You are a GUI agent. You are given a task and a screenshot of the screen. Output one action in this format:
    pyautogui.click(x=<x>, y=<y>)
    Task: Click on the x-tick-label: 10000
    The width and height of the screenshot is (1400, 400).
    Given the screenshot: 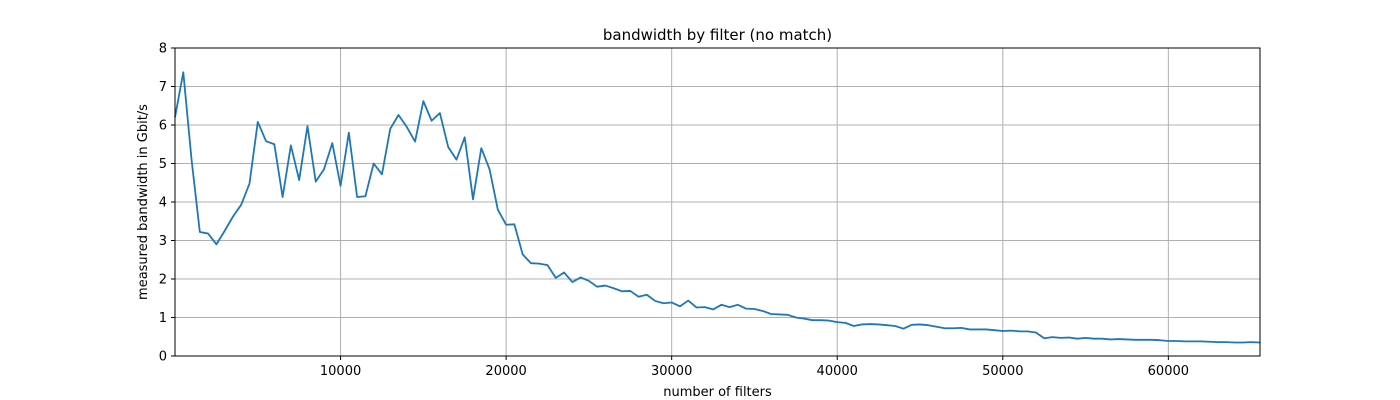 What is the action you would take?
    pyautogui.click(x=340, y=371)
    